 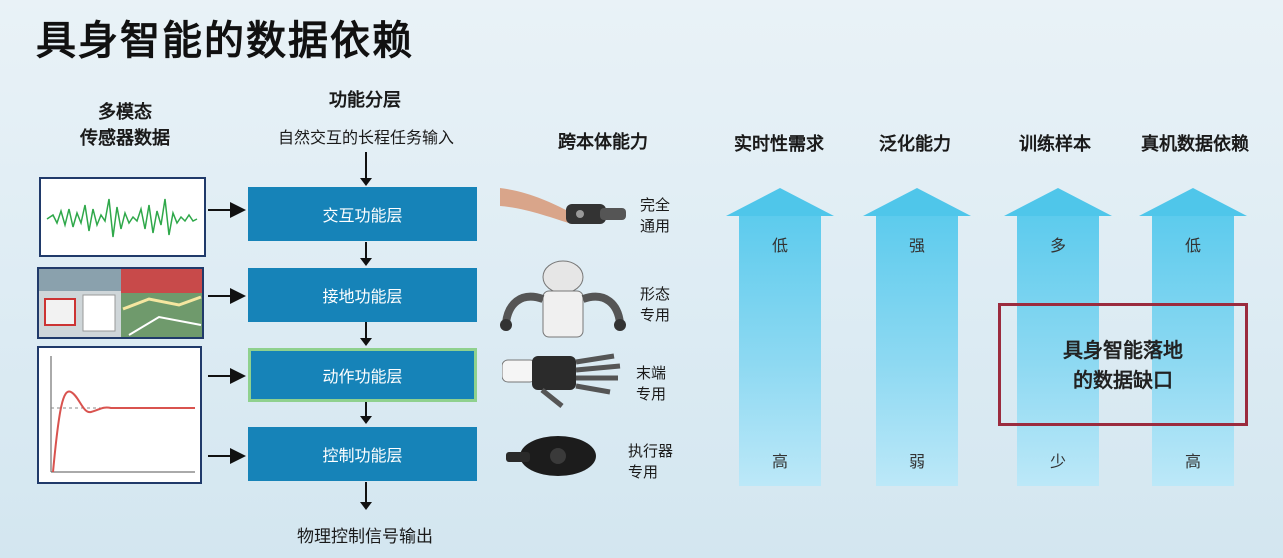 I want to click on arrow-generalization: 强 弱, so click(x=917, y=337).